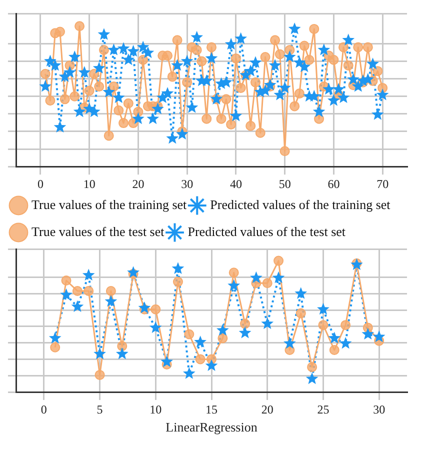  I want to click on legend-label: True values of the test set, so click(98, 231).